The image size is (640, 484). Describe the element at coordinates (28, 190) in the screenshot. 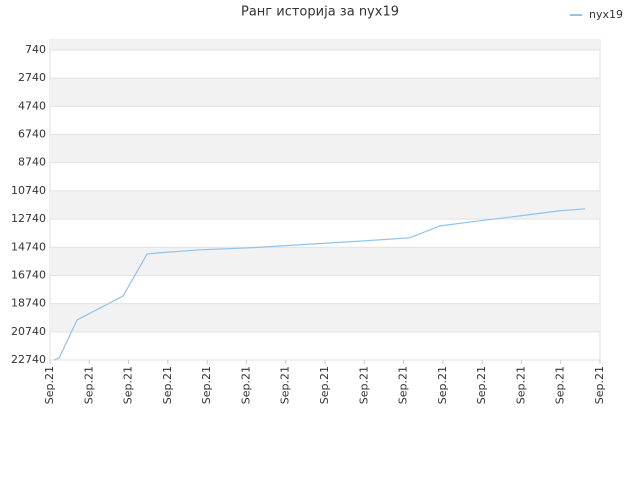

I see `y-tick-label: 10740` at that location.